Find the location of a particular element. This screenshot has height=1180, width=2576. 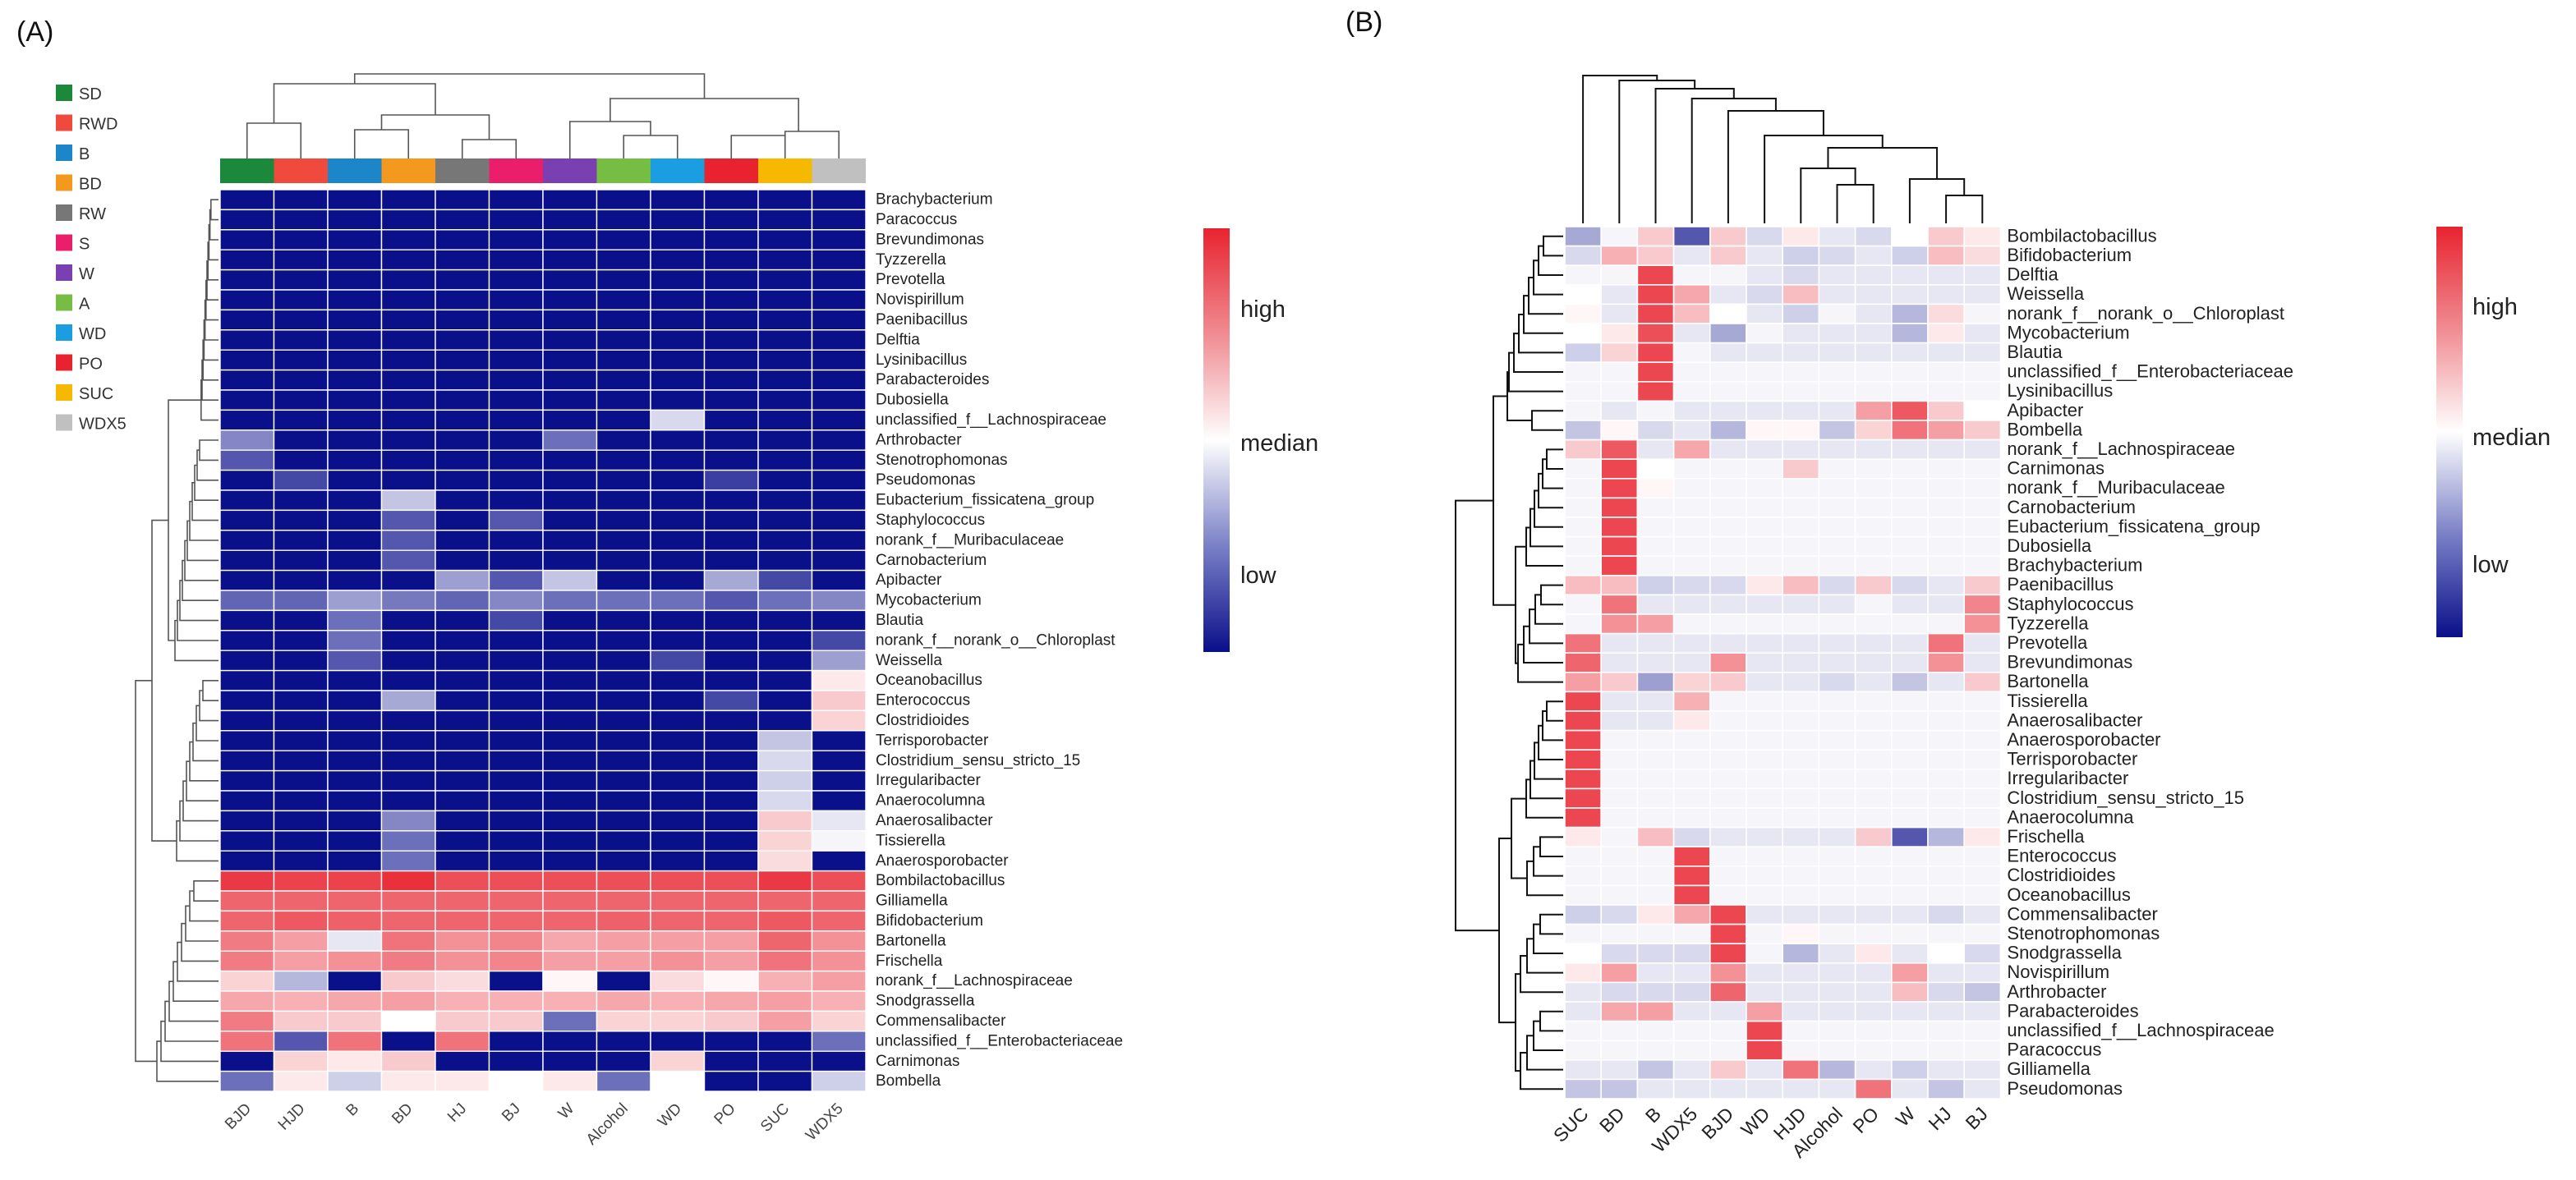

row-label: Blautia is located at coordinates (2035, 352).